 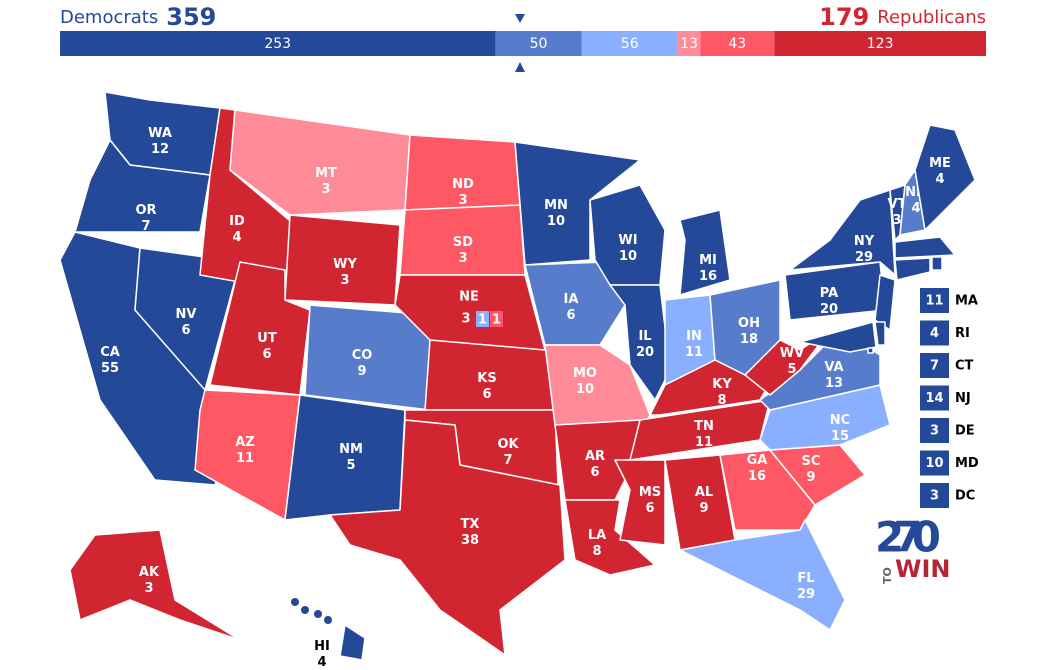 What do you see at coordinates (792, 353) in the screenshot?
I see `state-abbr: WV` at bounding box center [792, 353].